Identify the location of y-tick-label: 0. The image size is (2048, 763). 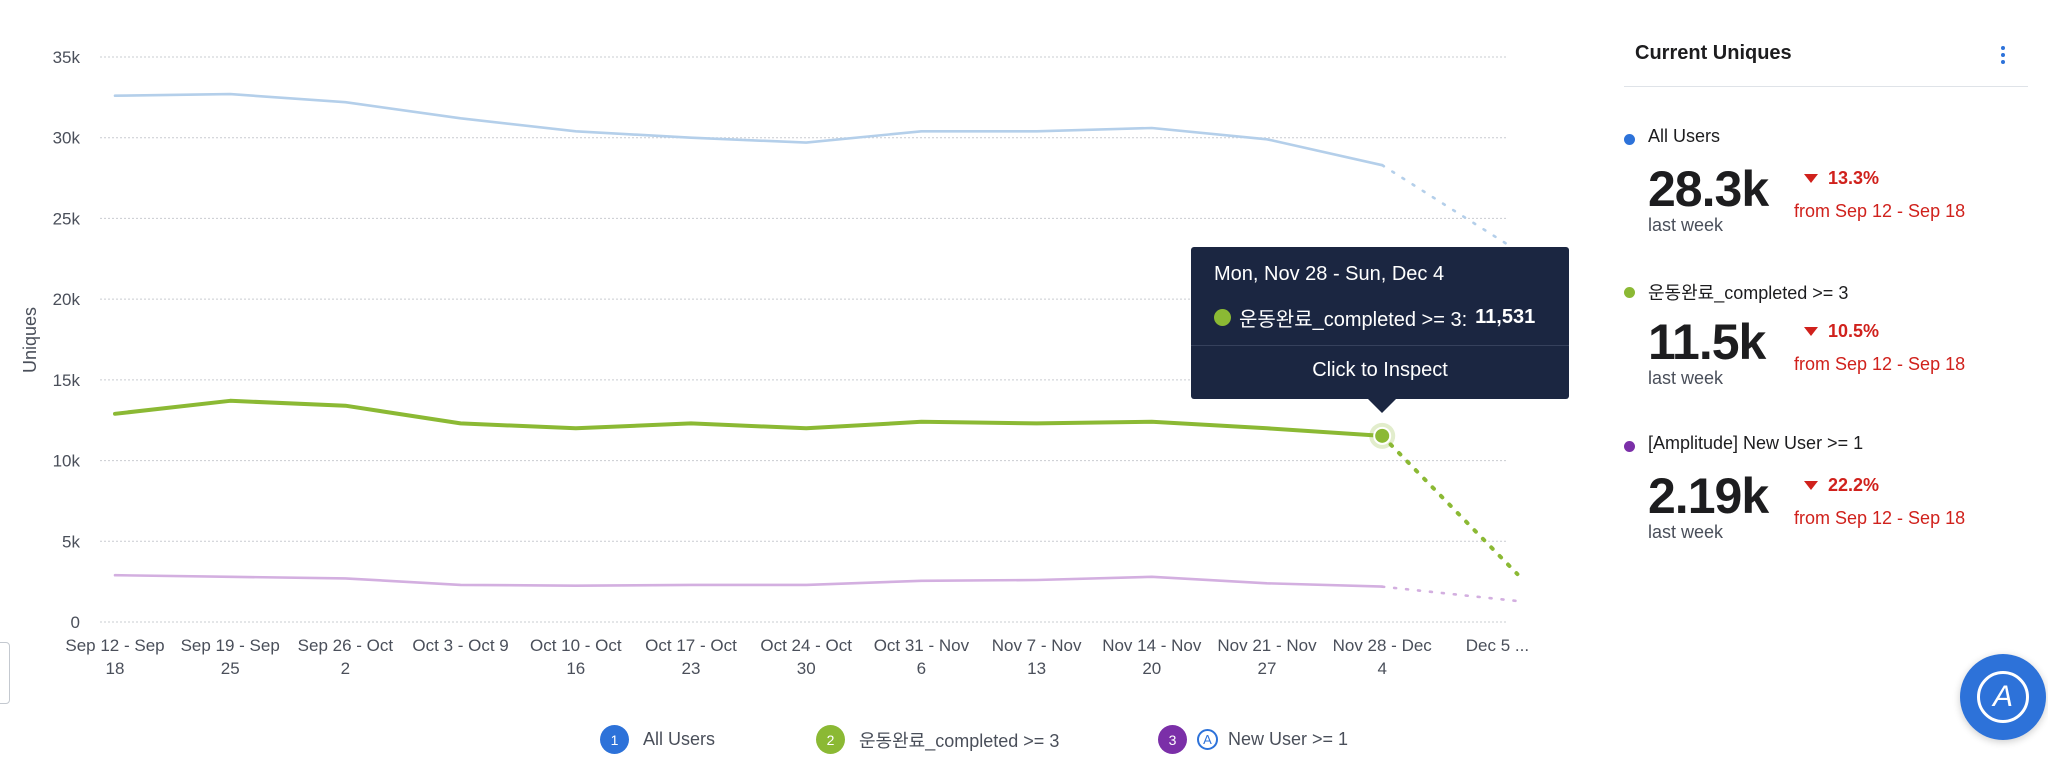
(75, 622).